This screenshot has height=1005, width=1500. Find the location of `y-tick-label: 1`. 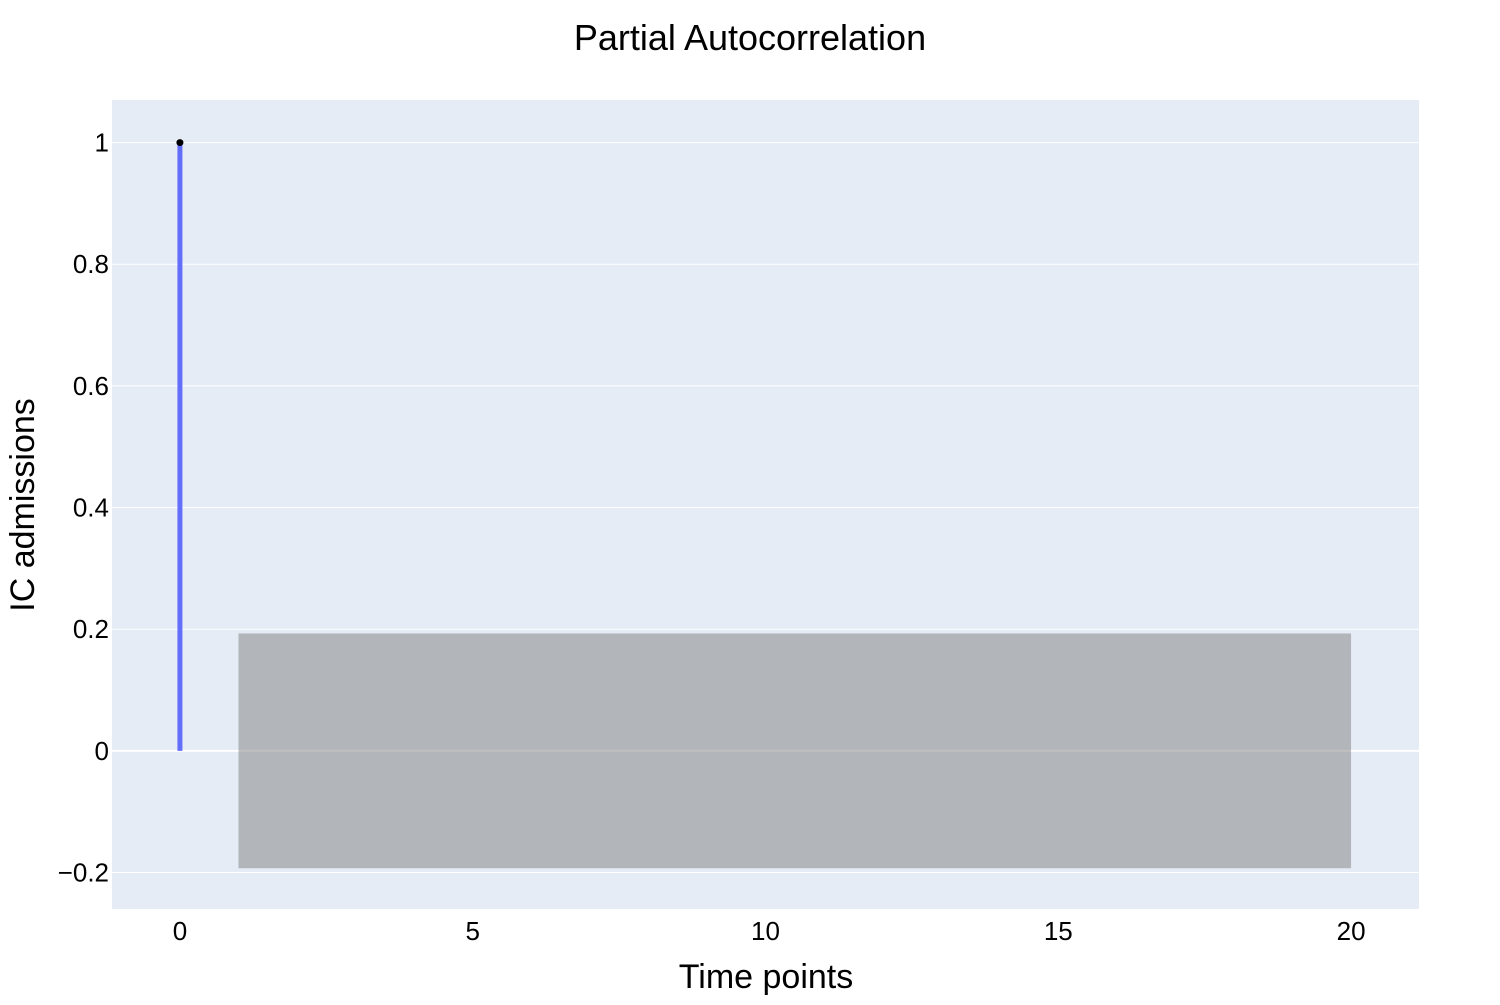

y-tick-label: 1 is located at coordinates (102, 143).